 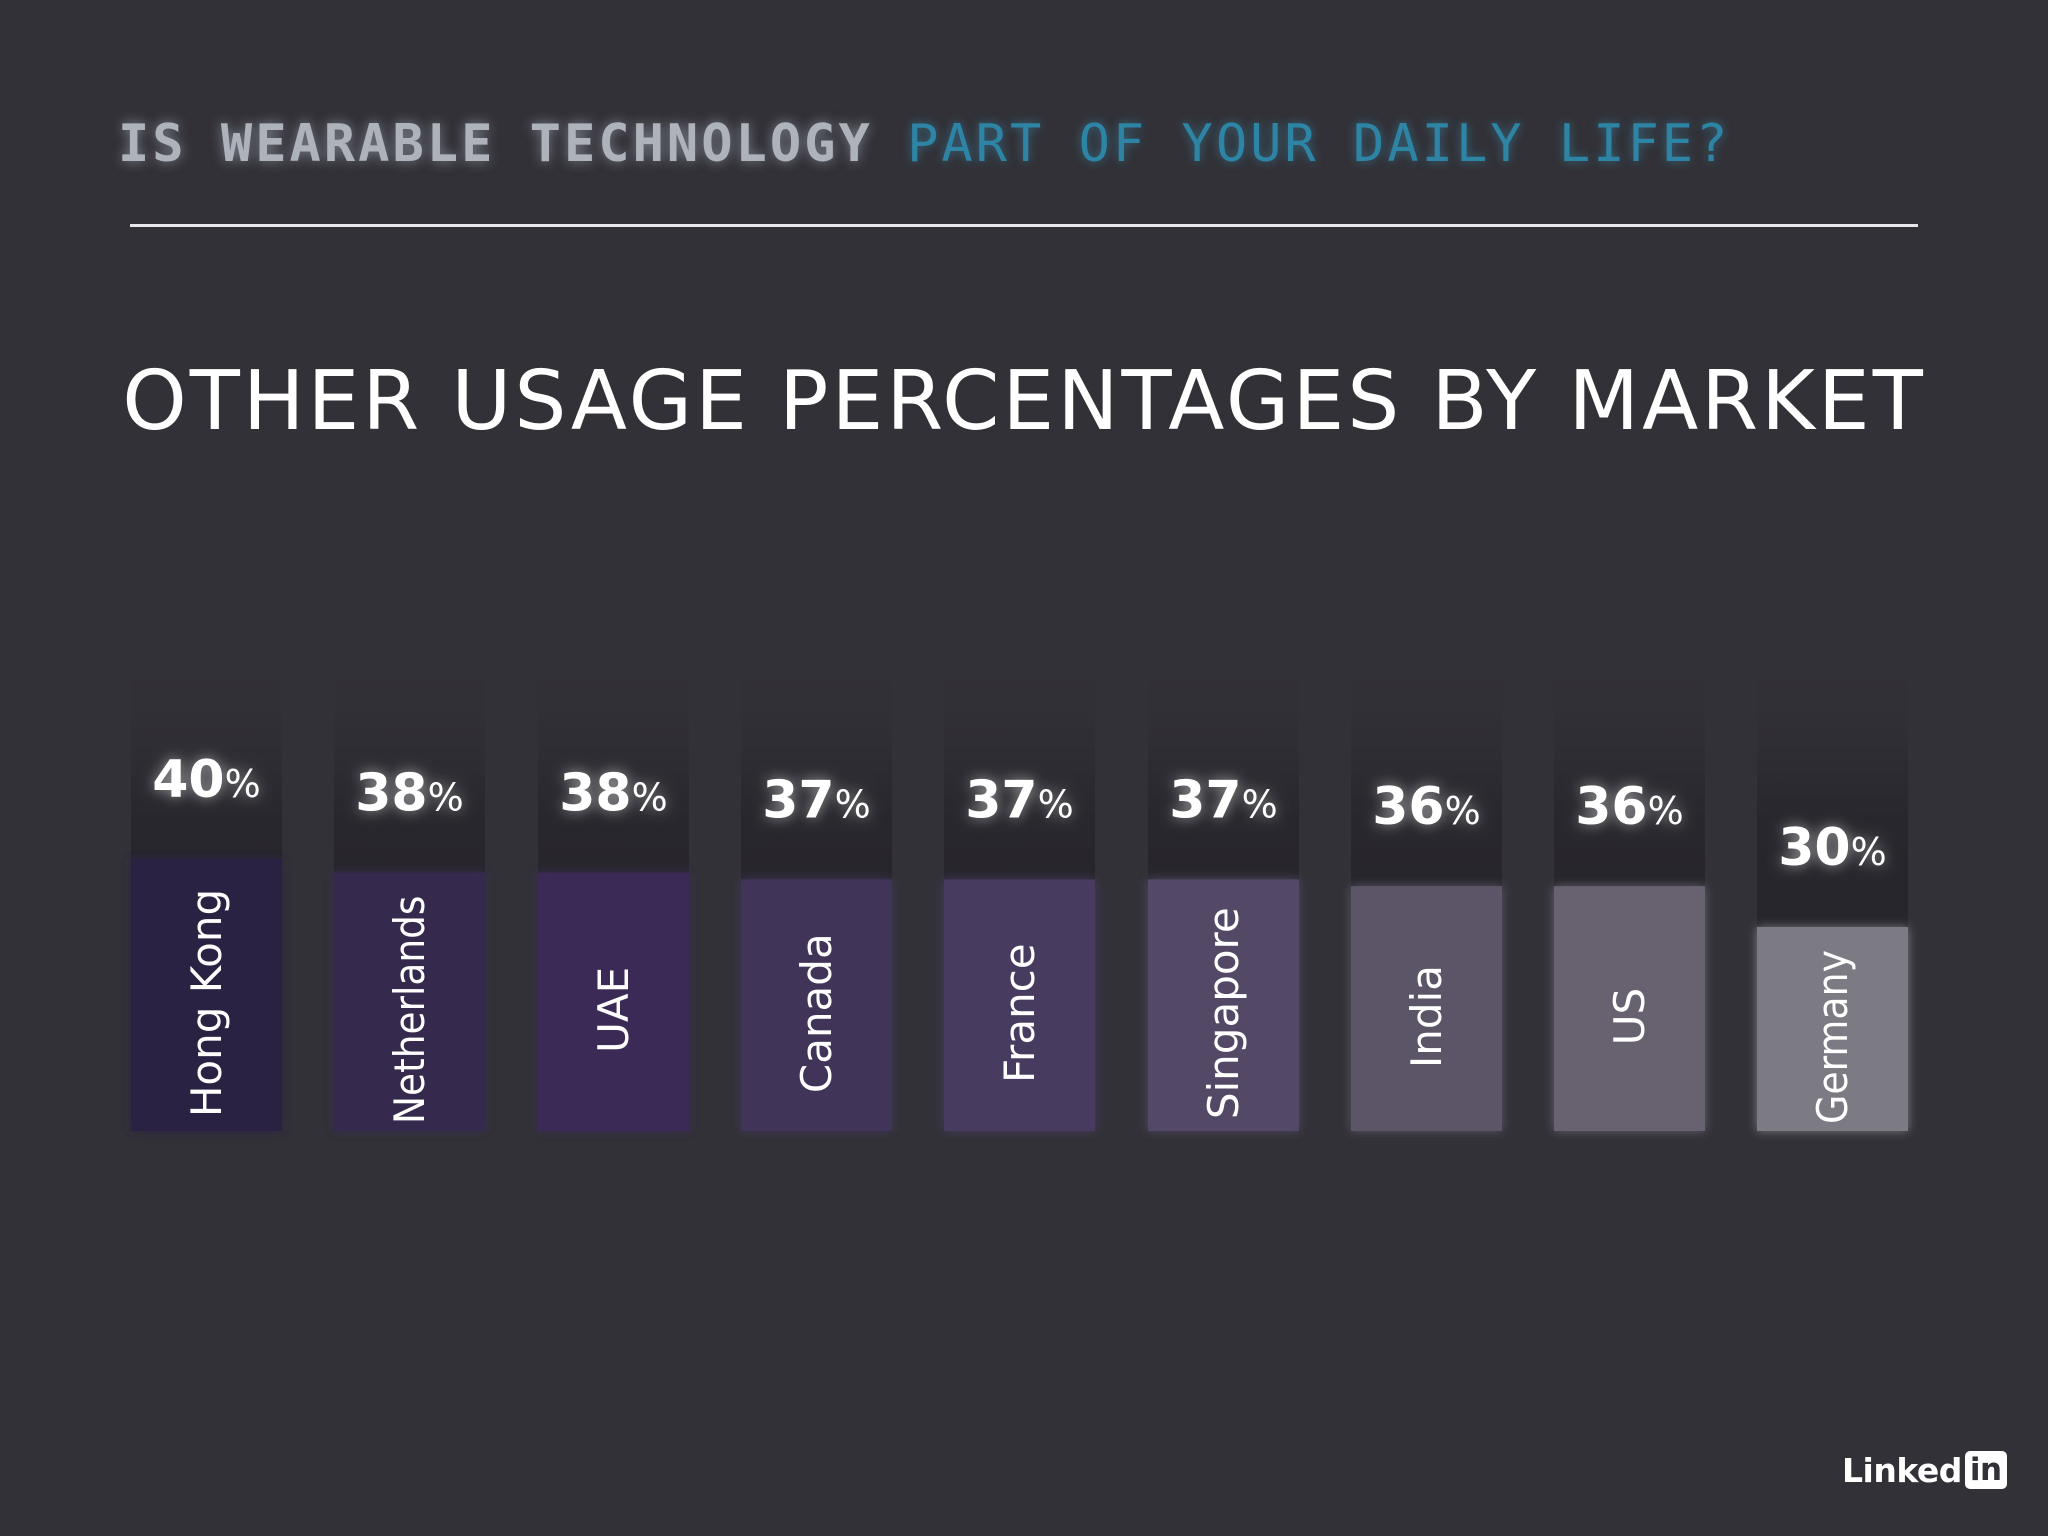 What do you see at coordinates (816, 1013) in the screenshot?
I see `category-label: Canada` at bounding box center [816, 1013].